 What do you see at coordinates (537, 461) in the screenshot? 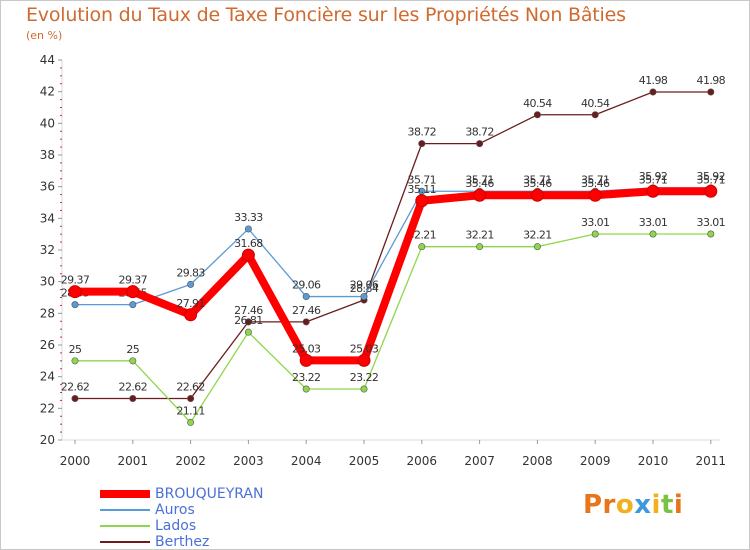
I see `x-tick-label: 2008` at bounding box center [537, 461].